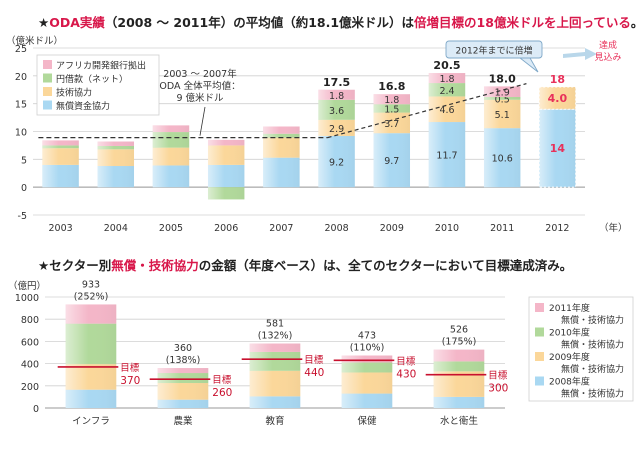 The height and width of the screenshot is (461, 641). I want to click on y-tick-label: 800, so click(30, 320).